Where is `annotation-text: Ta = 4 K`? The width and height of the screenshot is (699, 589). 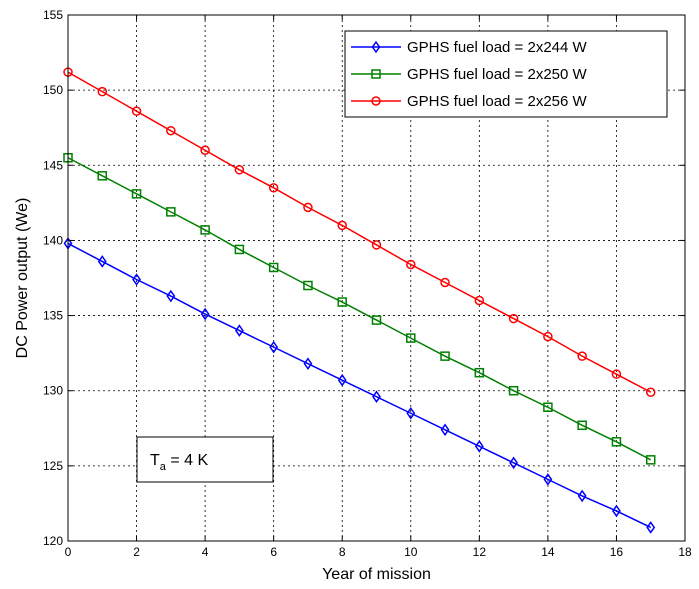 annotation-text: Ta = 4 K is located at coordinates (179, 462).